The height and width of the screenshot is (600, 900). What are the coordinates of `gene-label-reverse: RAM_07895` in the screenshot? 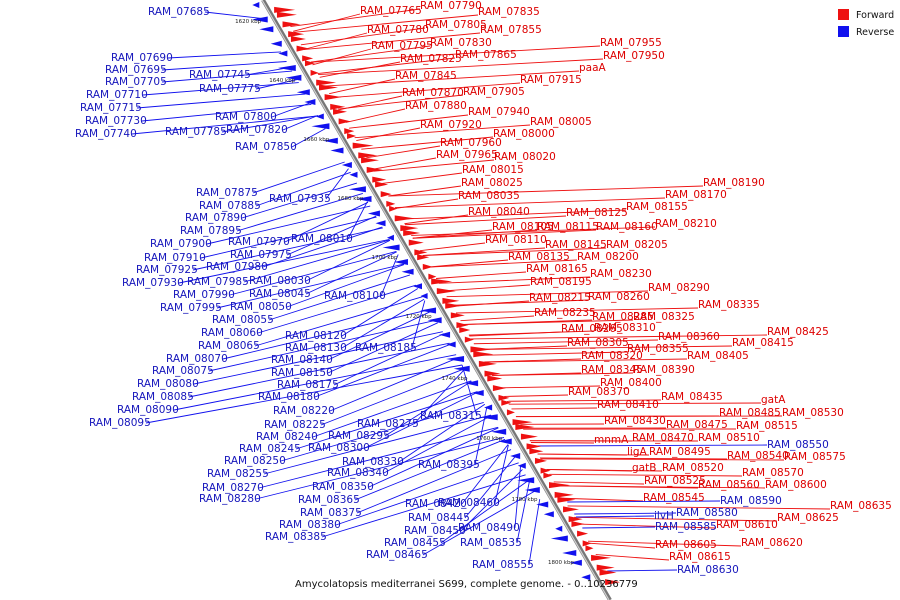 It's located at (211, 231).